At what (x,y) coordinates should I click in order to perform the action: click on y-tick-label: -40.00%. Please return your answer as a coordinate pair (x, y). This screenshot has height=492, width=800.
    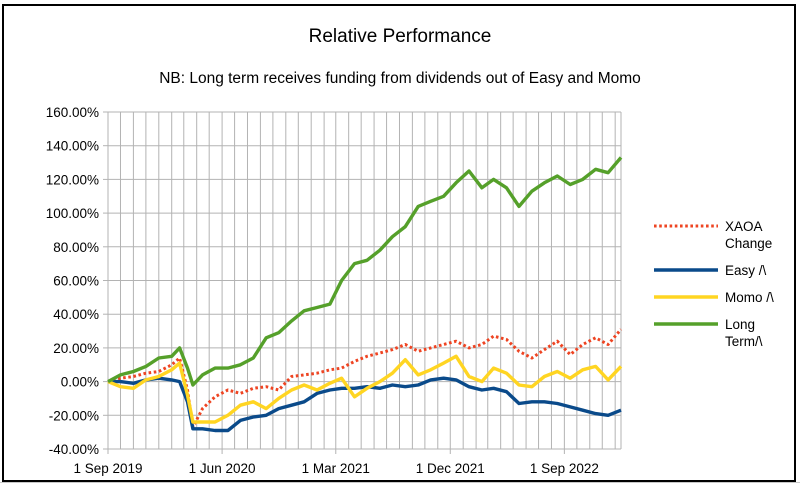
    Looking at the image, I should click on (74, 449).